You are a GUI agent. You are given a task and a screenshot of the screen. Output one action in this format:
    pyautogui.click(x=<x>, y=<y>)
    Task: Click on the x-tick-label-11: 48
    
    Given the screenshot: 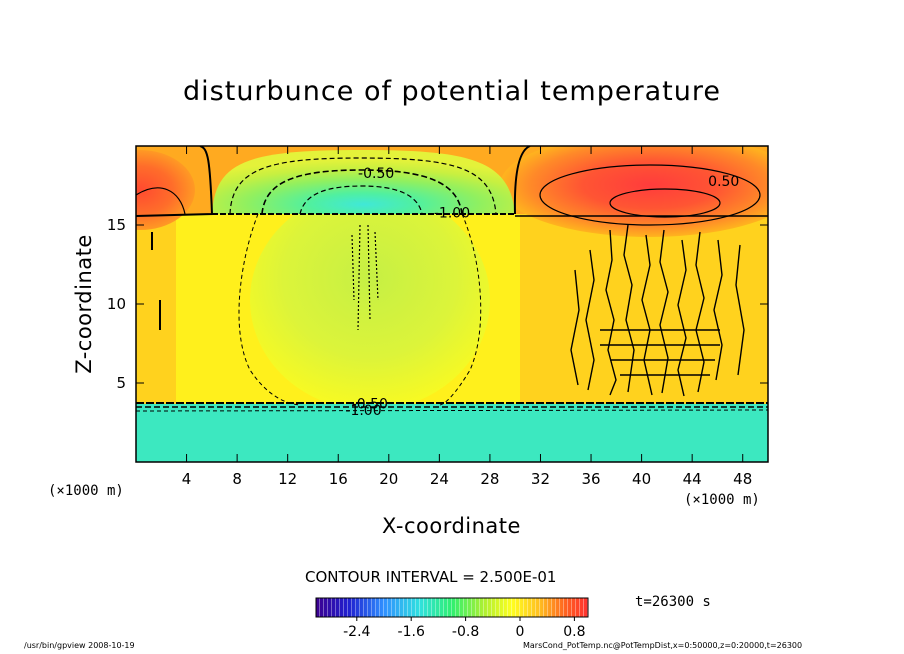 What is the action you would take?
    pyautogui.click(x=742, y=479)
    